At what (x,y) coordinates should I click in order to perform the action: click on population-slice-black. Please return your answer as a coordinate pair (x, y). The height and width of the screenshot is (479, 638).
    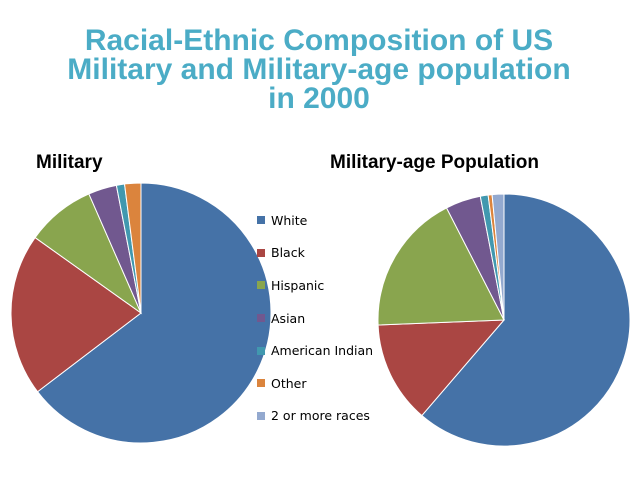
    Looking at the image, I should click on (441, 368).